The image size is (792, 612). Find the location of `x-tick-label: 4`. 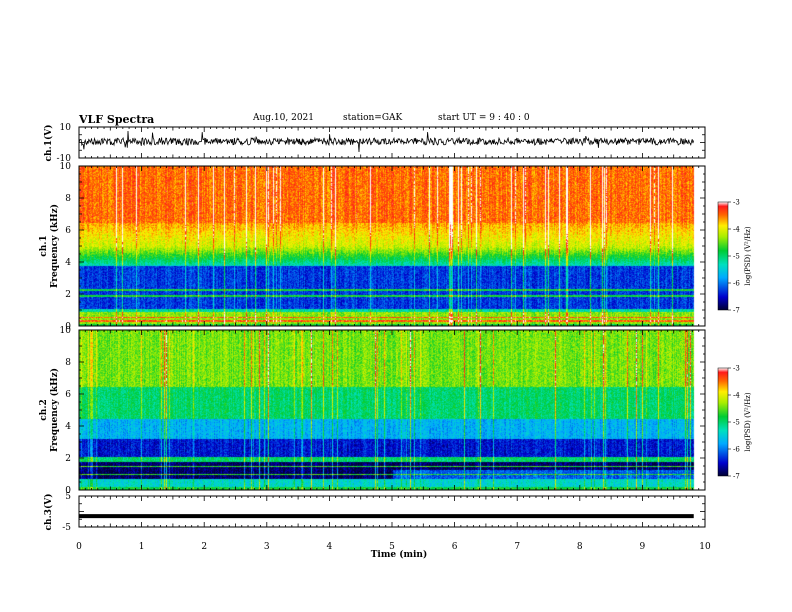

x-tick-label: 4 is located at coordinates (330, 547).